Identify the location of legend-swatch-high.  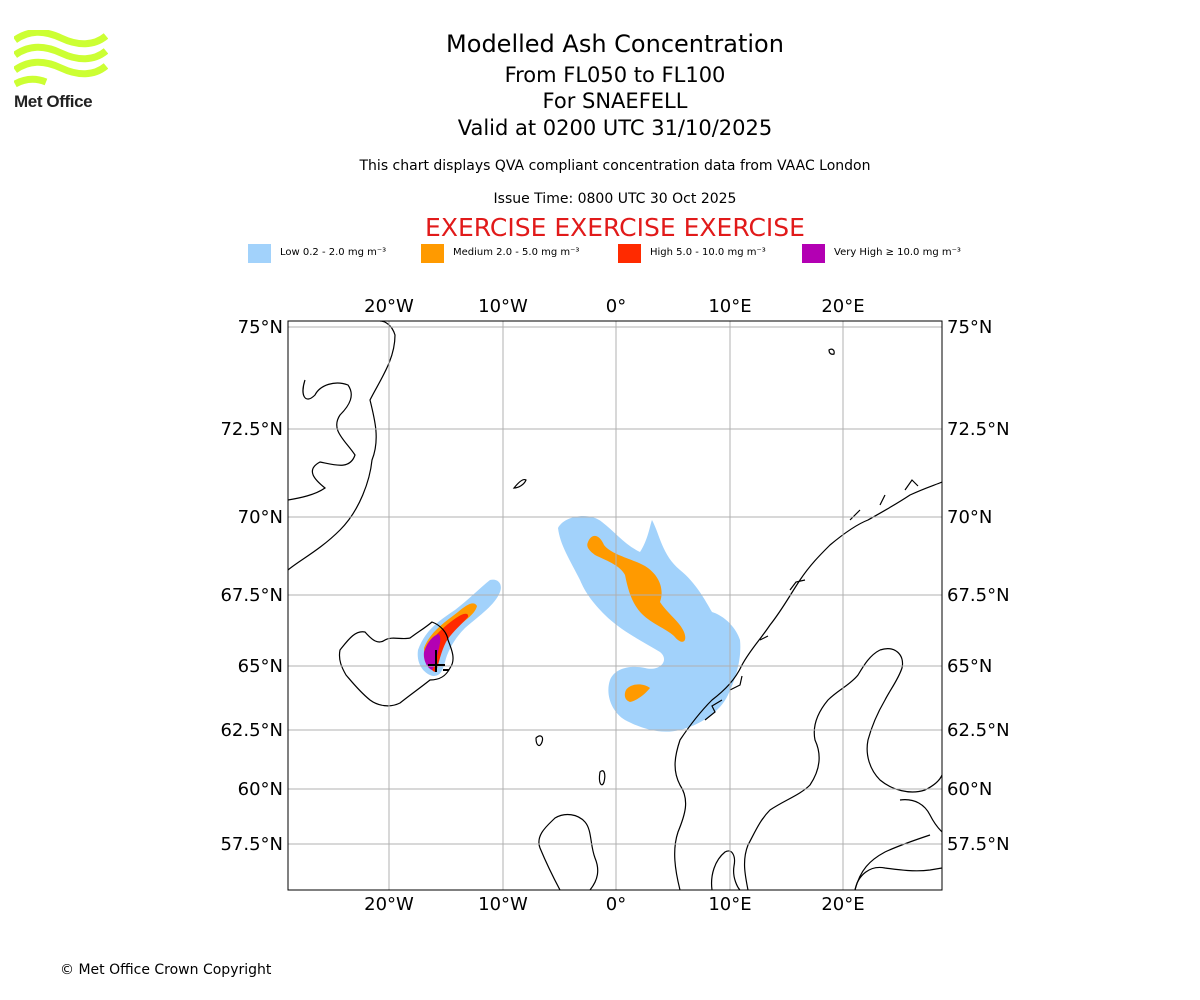
(629, 253).